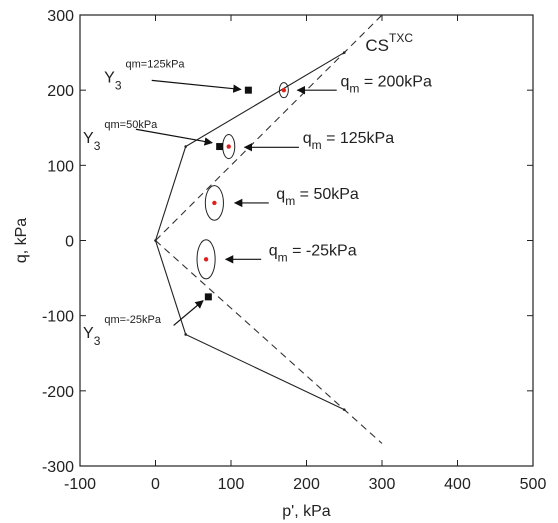  What do you see at coordinates (21, 240) in the screenshot?
I see `y-axis-label: q, kPa` at bounding box center [21, 240].